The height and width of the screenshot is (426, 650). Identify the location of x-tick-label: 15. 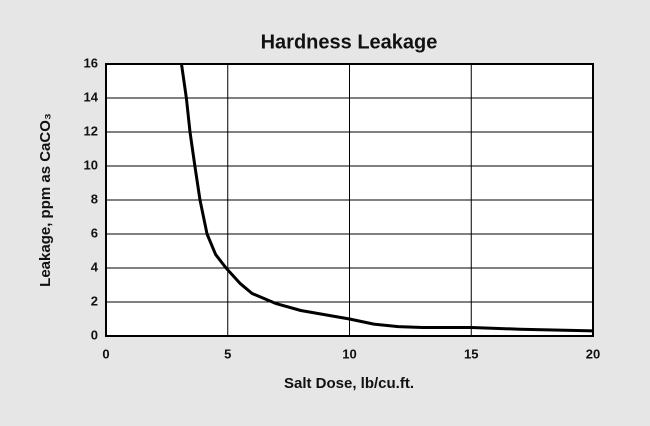
(471, 353).